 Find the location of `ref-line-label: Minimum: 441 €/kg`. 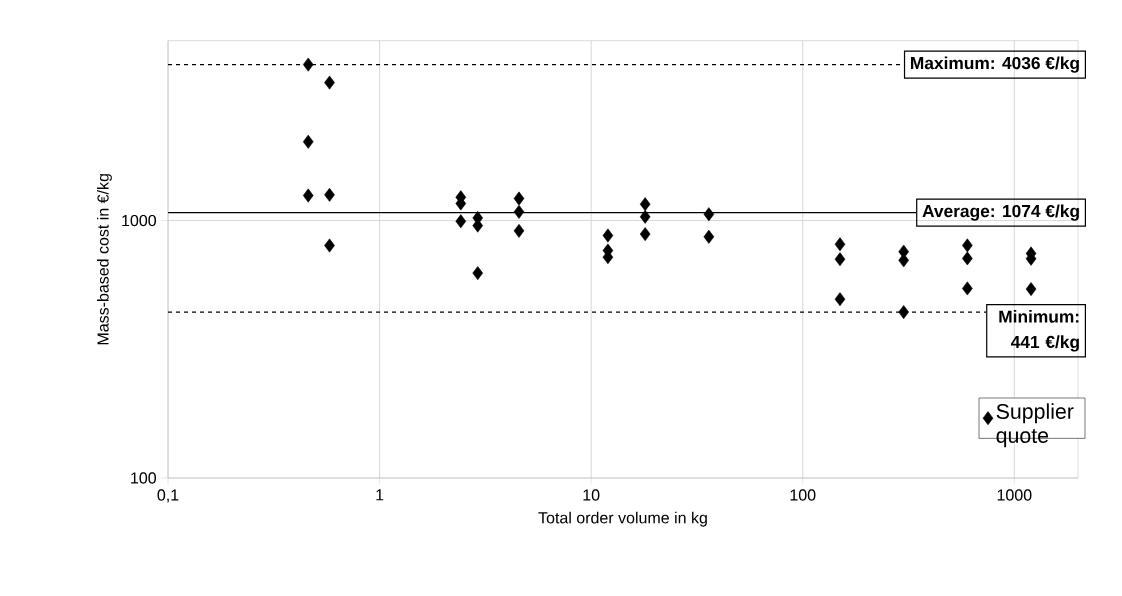

ref-line-label: Minimum: 441 €/kg is located at coordinates (1039, 331).